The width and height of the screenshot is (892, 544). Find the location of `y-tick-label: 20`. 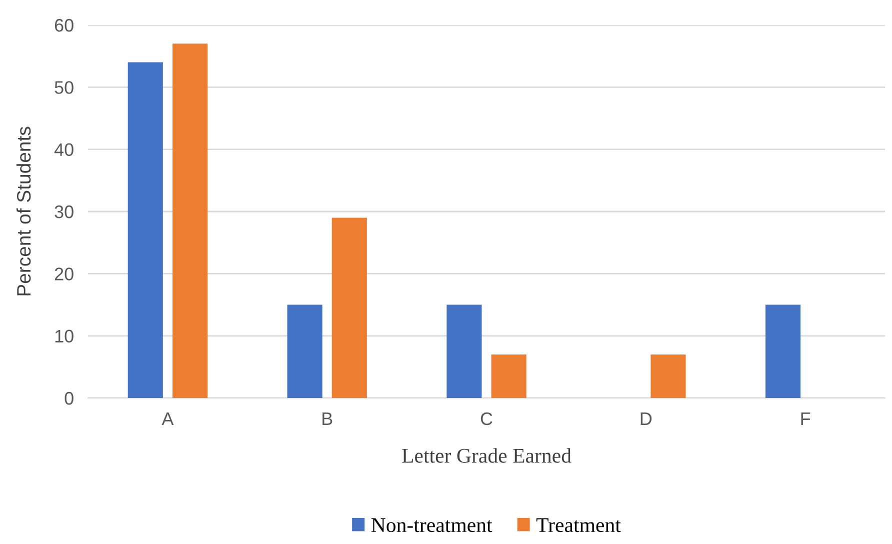

y-tick-label: 20 is located at coordinates (64, 274).